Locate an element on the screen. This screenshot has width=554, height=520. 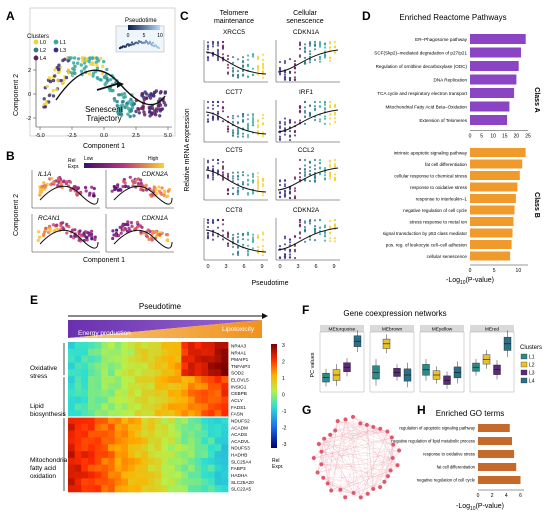
expression-scale-title: Rel Expr. is located at coordinates (73, 164).